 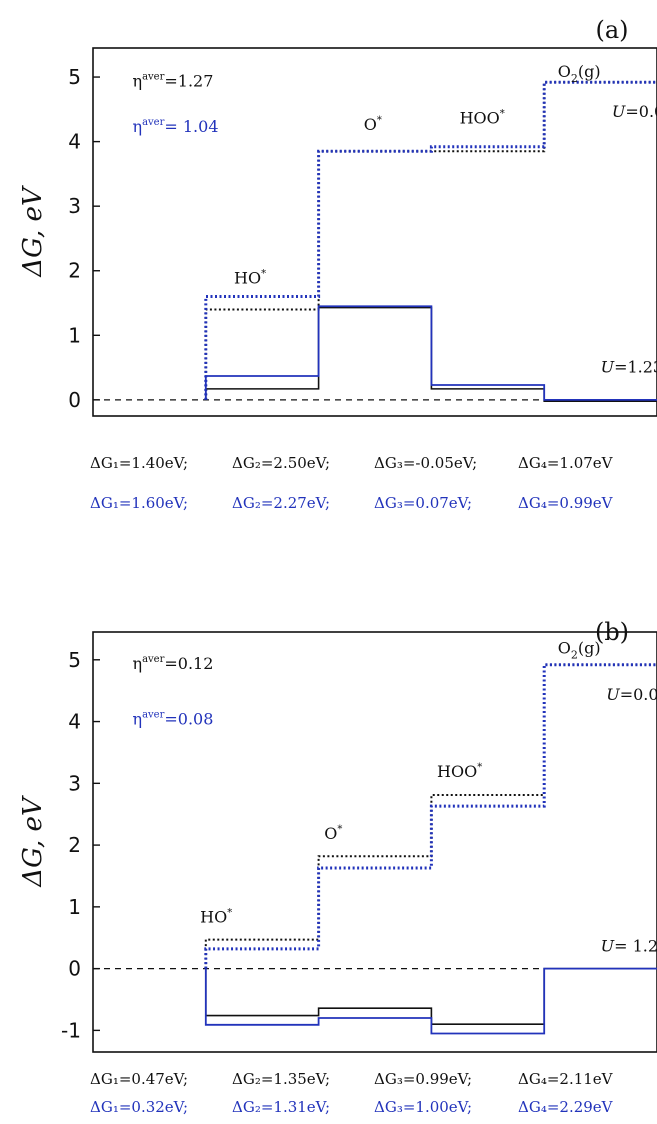 What do you see at coordinates (431, 996) in the screenshot?
I see `series-line-black-solid` at bounding box center [431, 996].